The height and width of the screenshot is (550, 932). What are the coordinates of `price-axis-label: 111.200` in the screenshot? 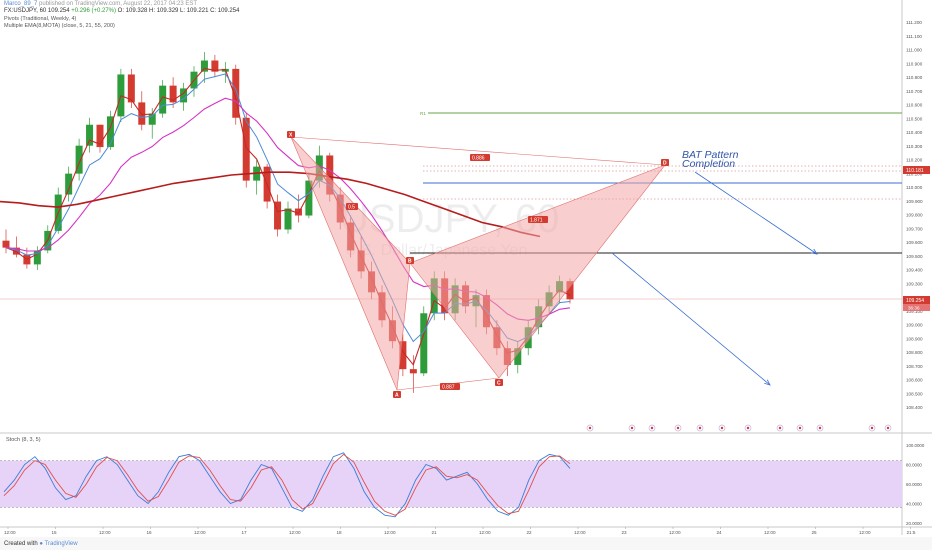 It's located at (914, 22).